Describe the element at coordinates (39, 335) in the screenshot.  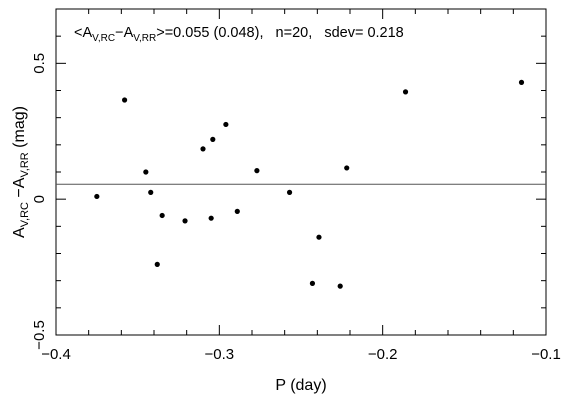
I see `y-tick-label: −0.5` at that location.